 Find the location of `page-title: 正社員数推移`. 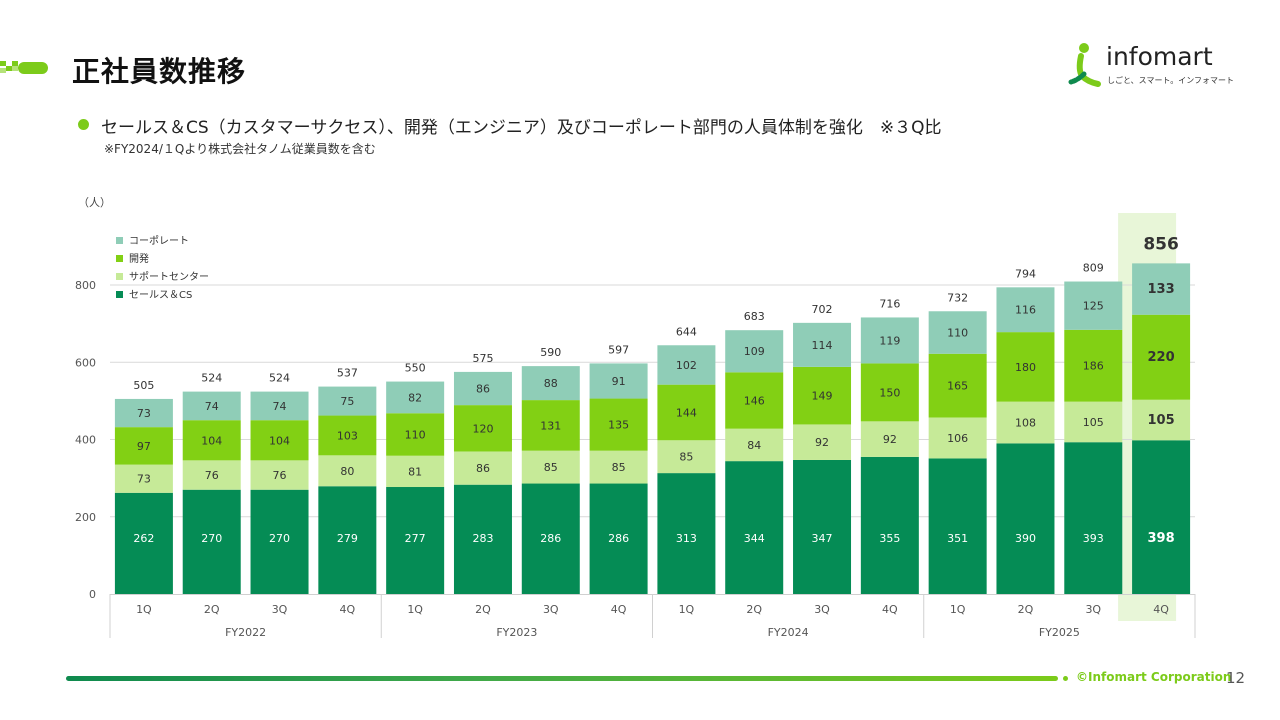

page-title: 正社員数推移 is located at coordinates (159, 71).